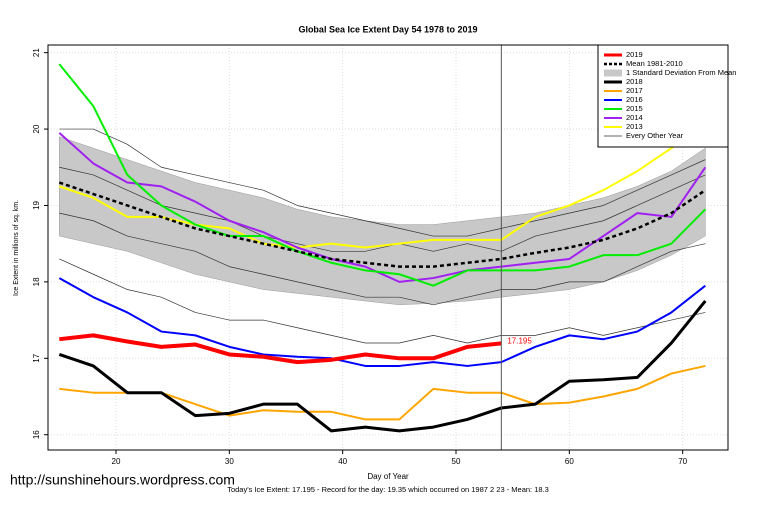 This screenshot has width=760, height=506. Describe the element at coordinates (36, 434) in the screenshot. I see `y-tick-label: 16` at that location.